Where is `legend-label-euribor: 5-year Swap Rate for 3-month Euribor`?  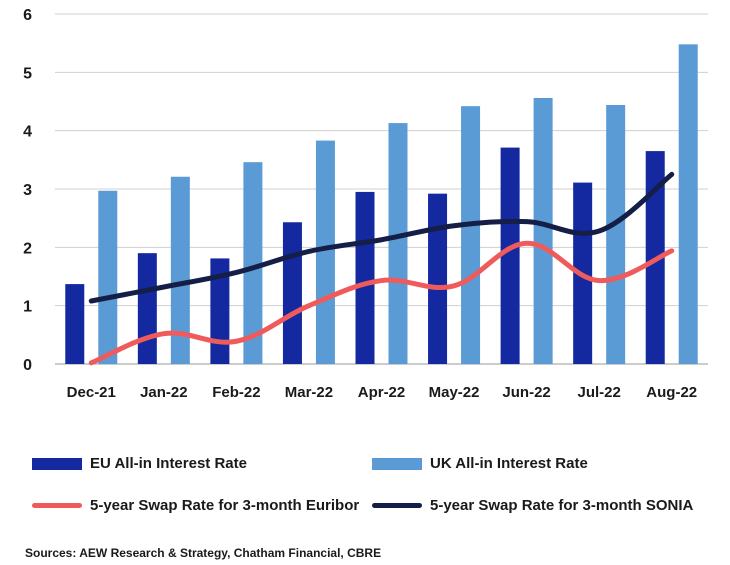 legend-label-euribor: 5-year Swap Rate for 3-month Euribor is located at coordinates (225, 505).